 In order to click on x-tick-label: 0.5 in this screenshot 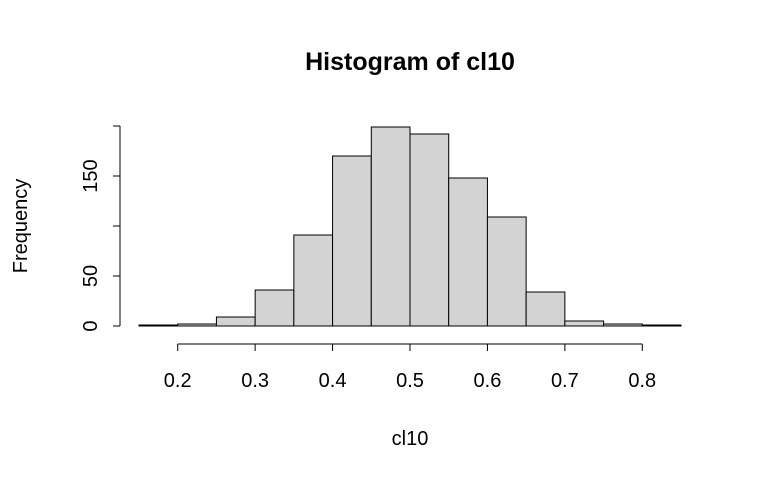, I will do `click(410, 381)`.